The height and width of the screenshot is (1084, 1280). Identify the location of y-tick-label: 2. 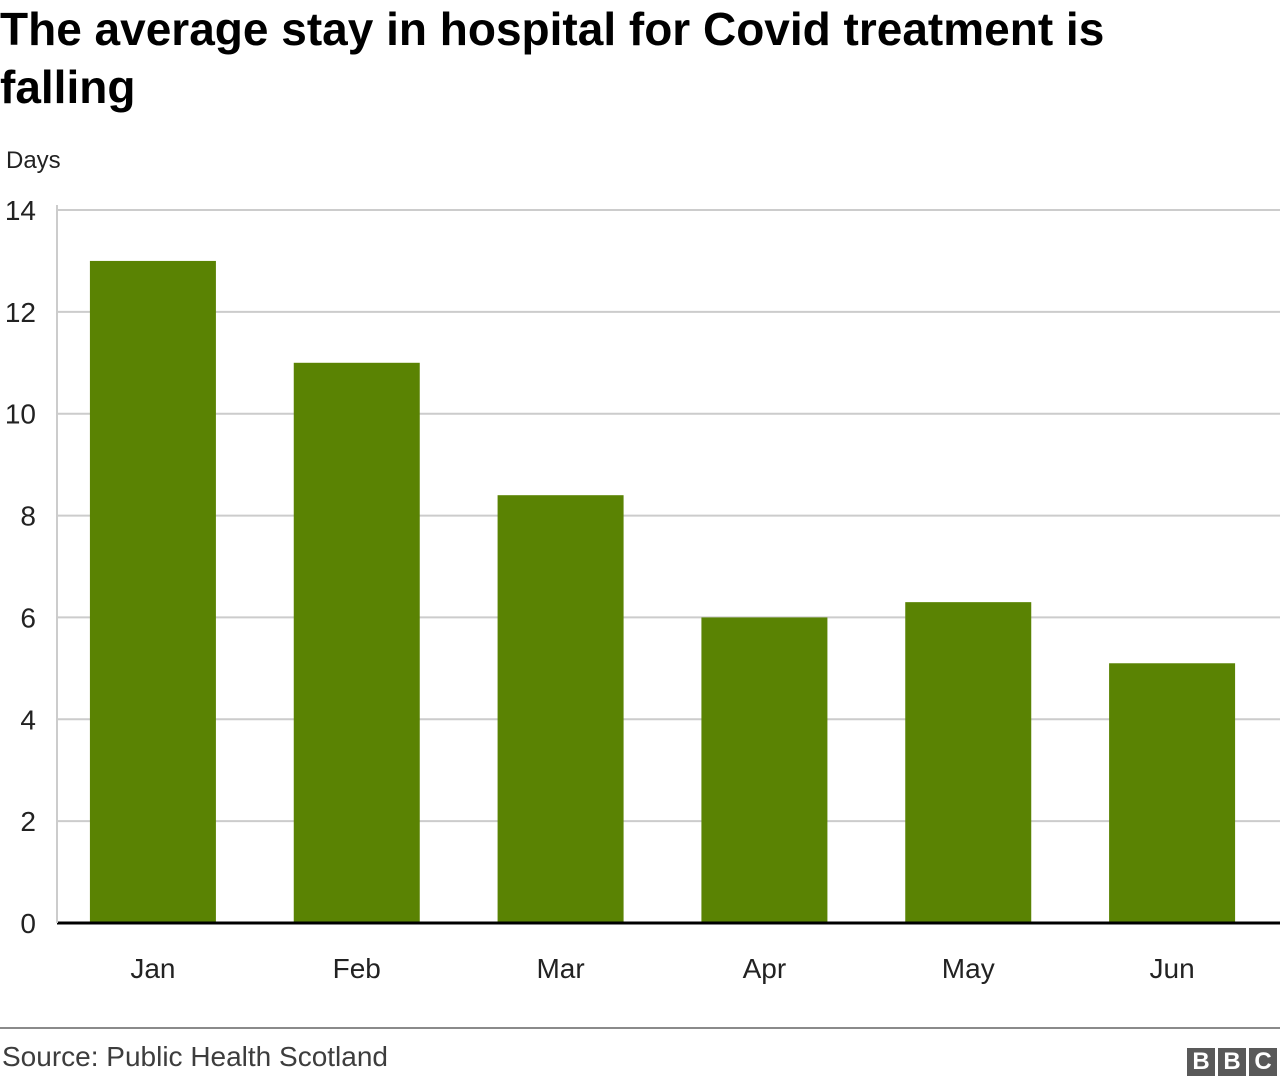
(28, 821).